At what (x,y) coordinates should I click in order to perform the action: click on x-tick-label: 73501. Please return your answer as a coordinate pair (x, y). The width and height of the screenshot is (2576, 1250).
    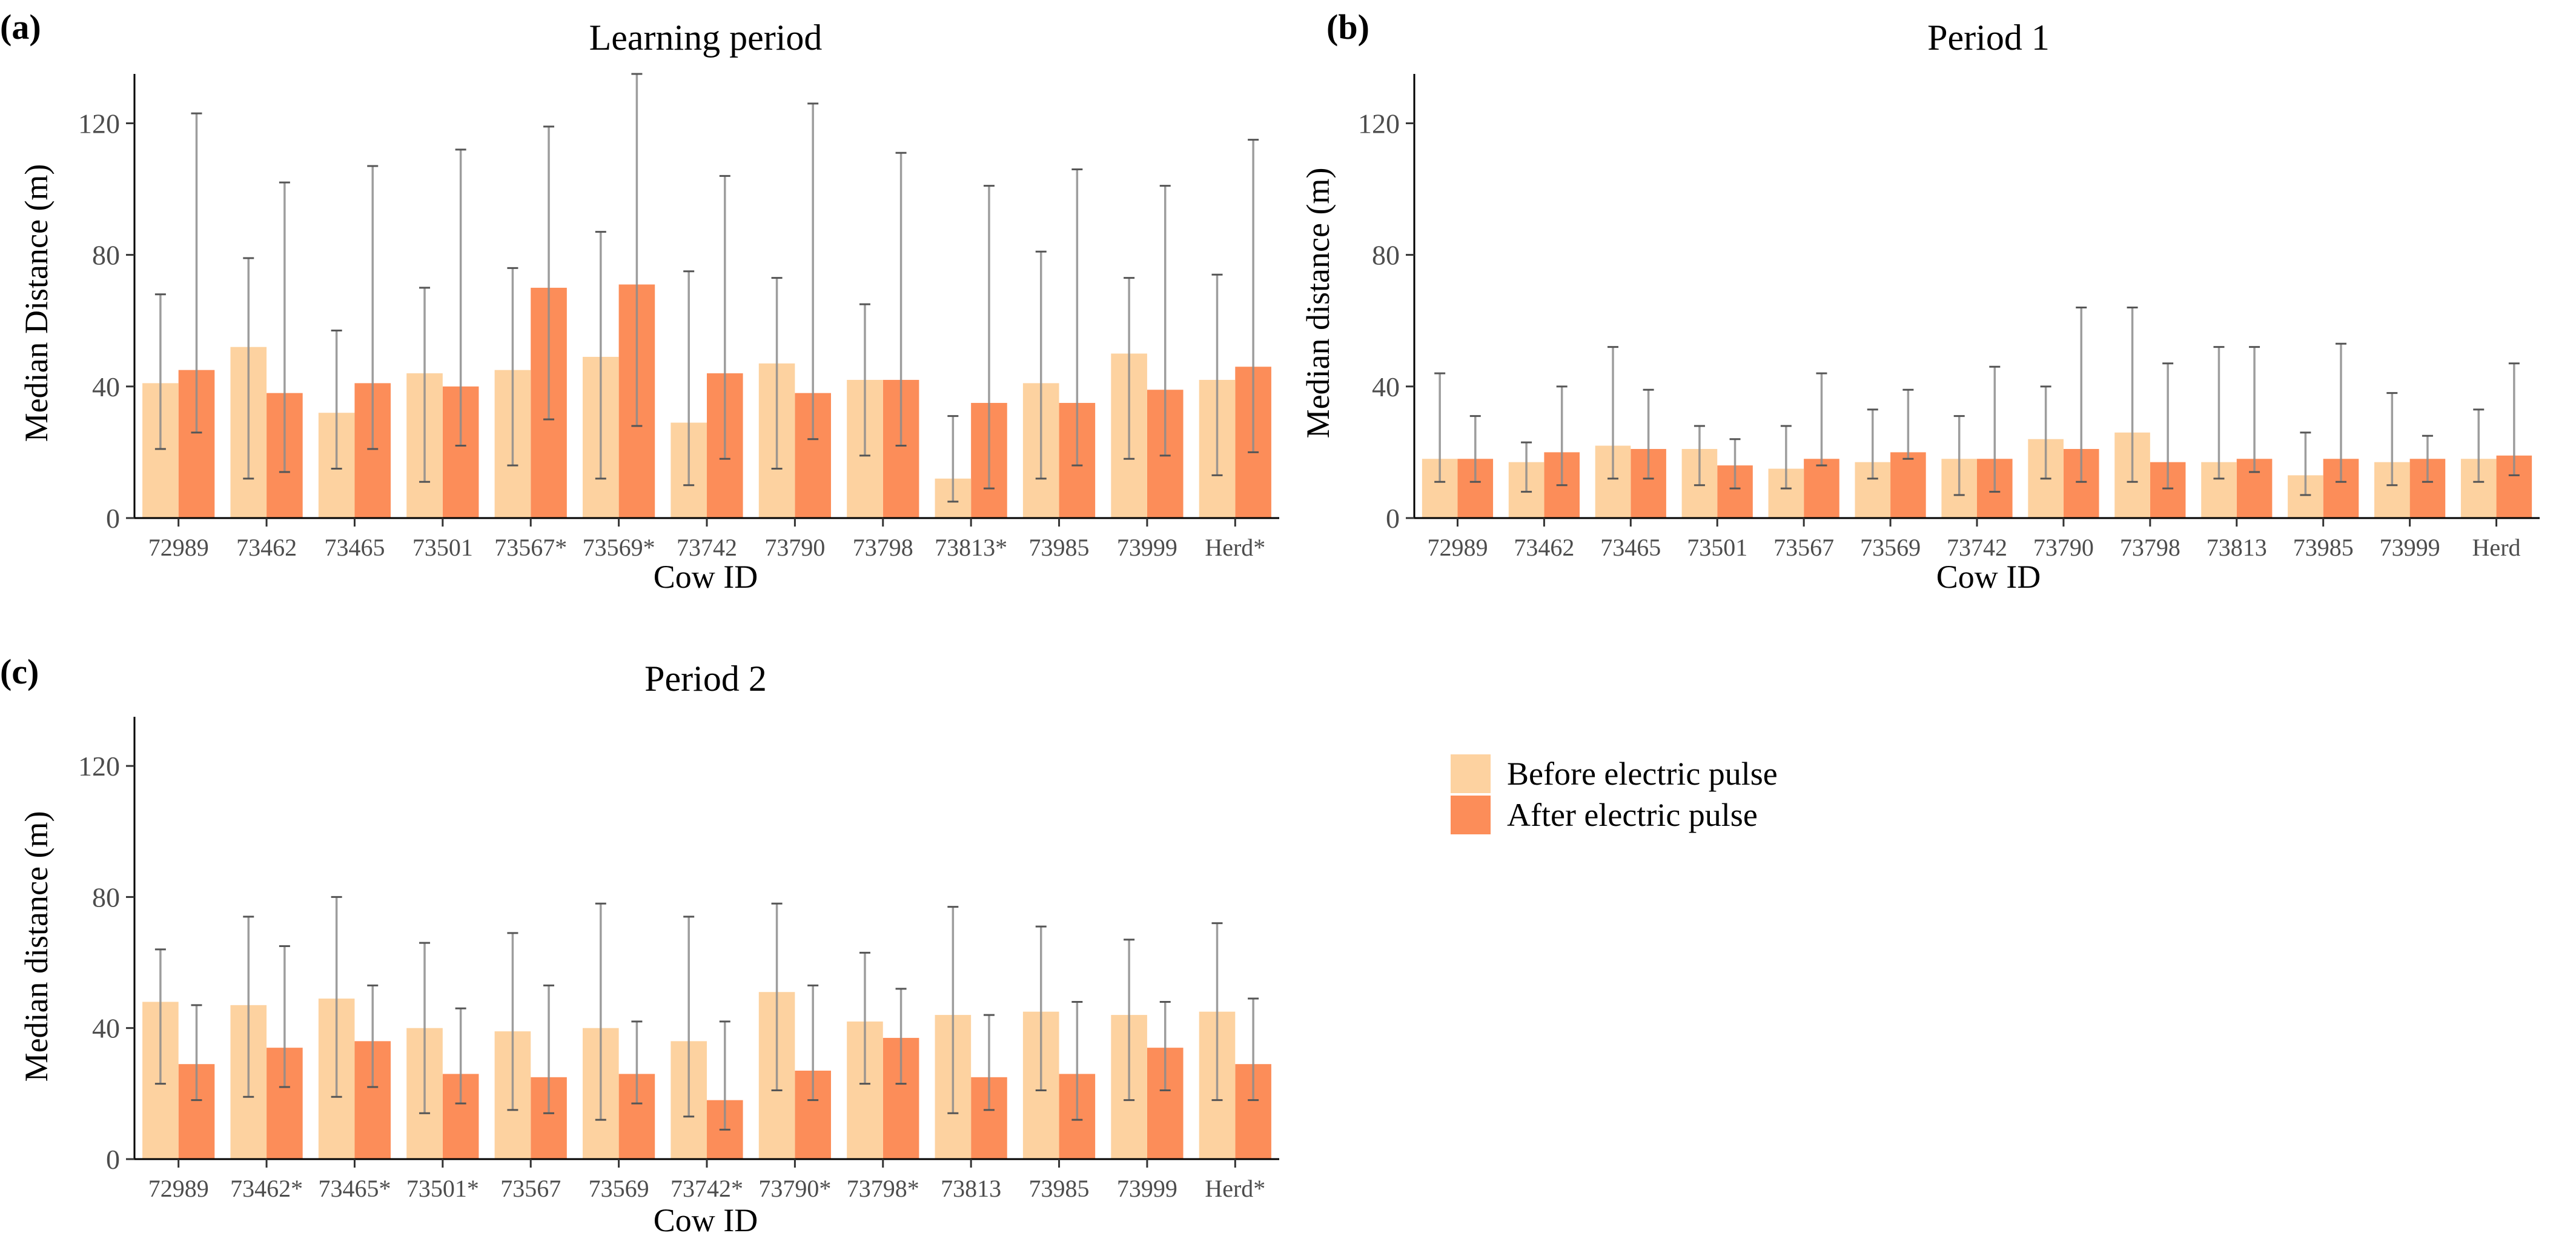
    Looking at the image, I should click on (1717, 548).